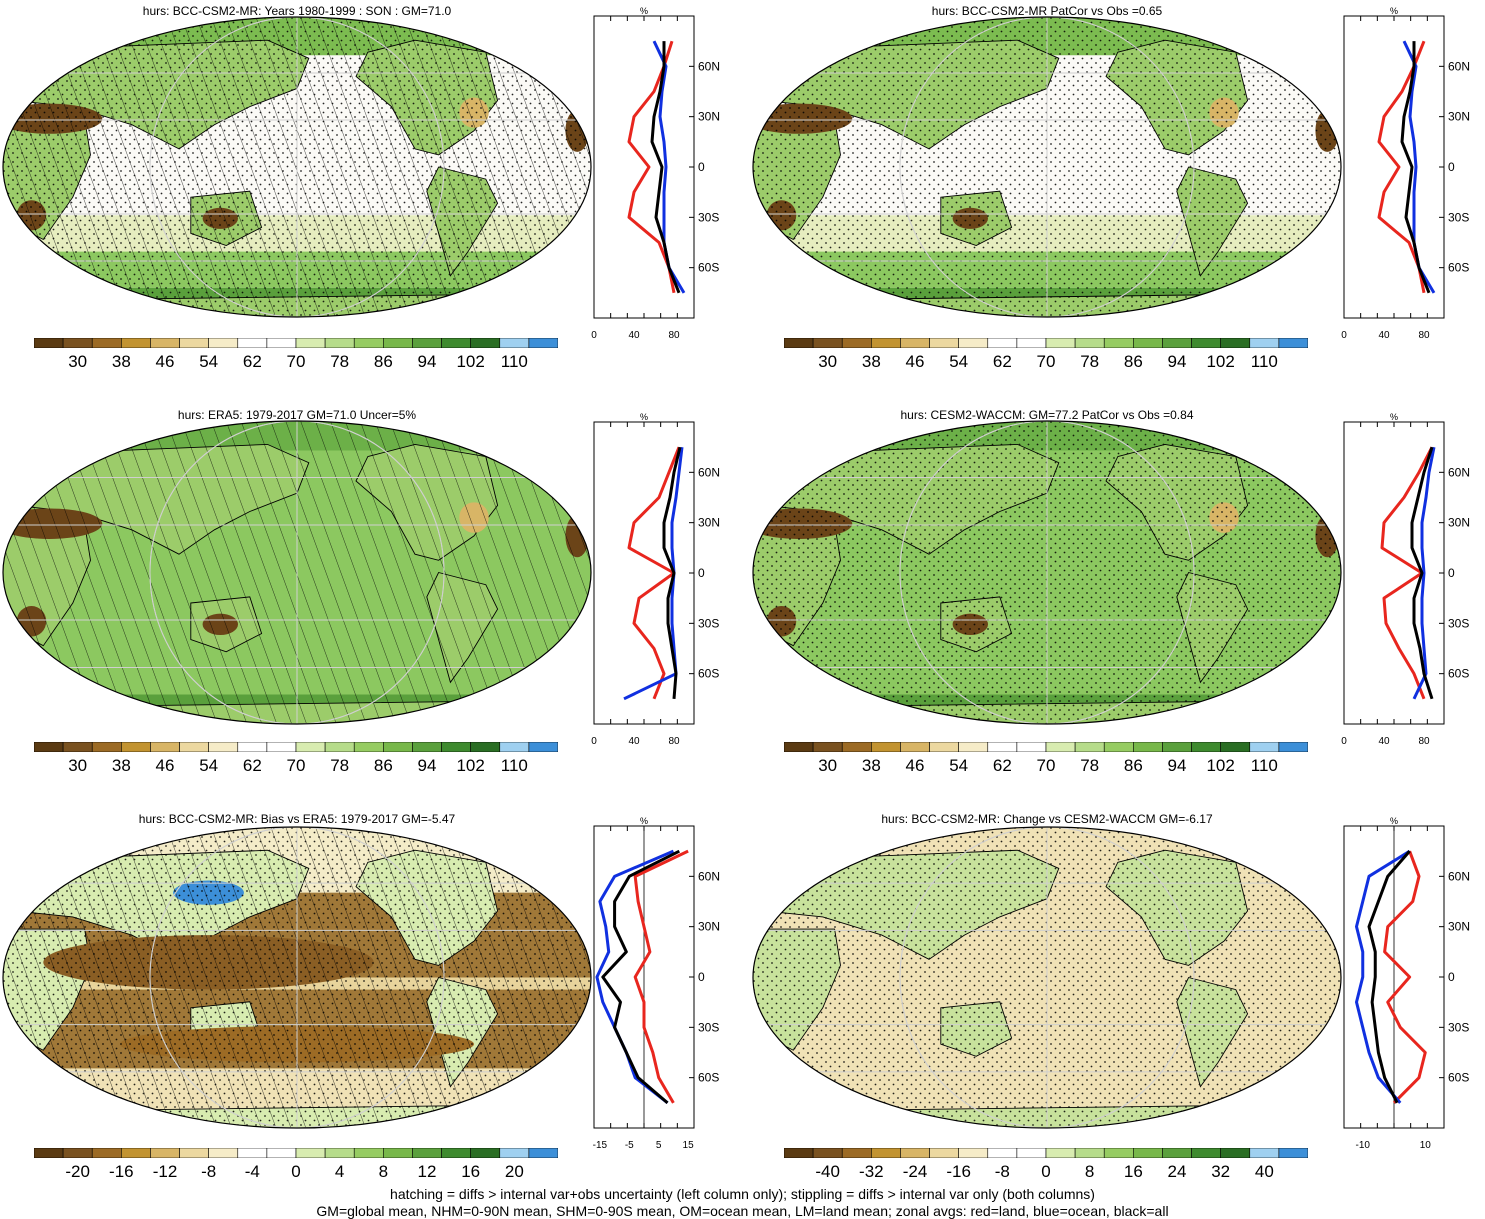 This screenshot has width=1485, height=1219. What do you see at coordinates (295, 1172) in the screenshot?
I see `colorbar-tick-label: 0` at bounding box center [295, 1172].